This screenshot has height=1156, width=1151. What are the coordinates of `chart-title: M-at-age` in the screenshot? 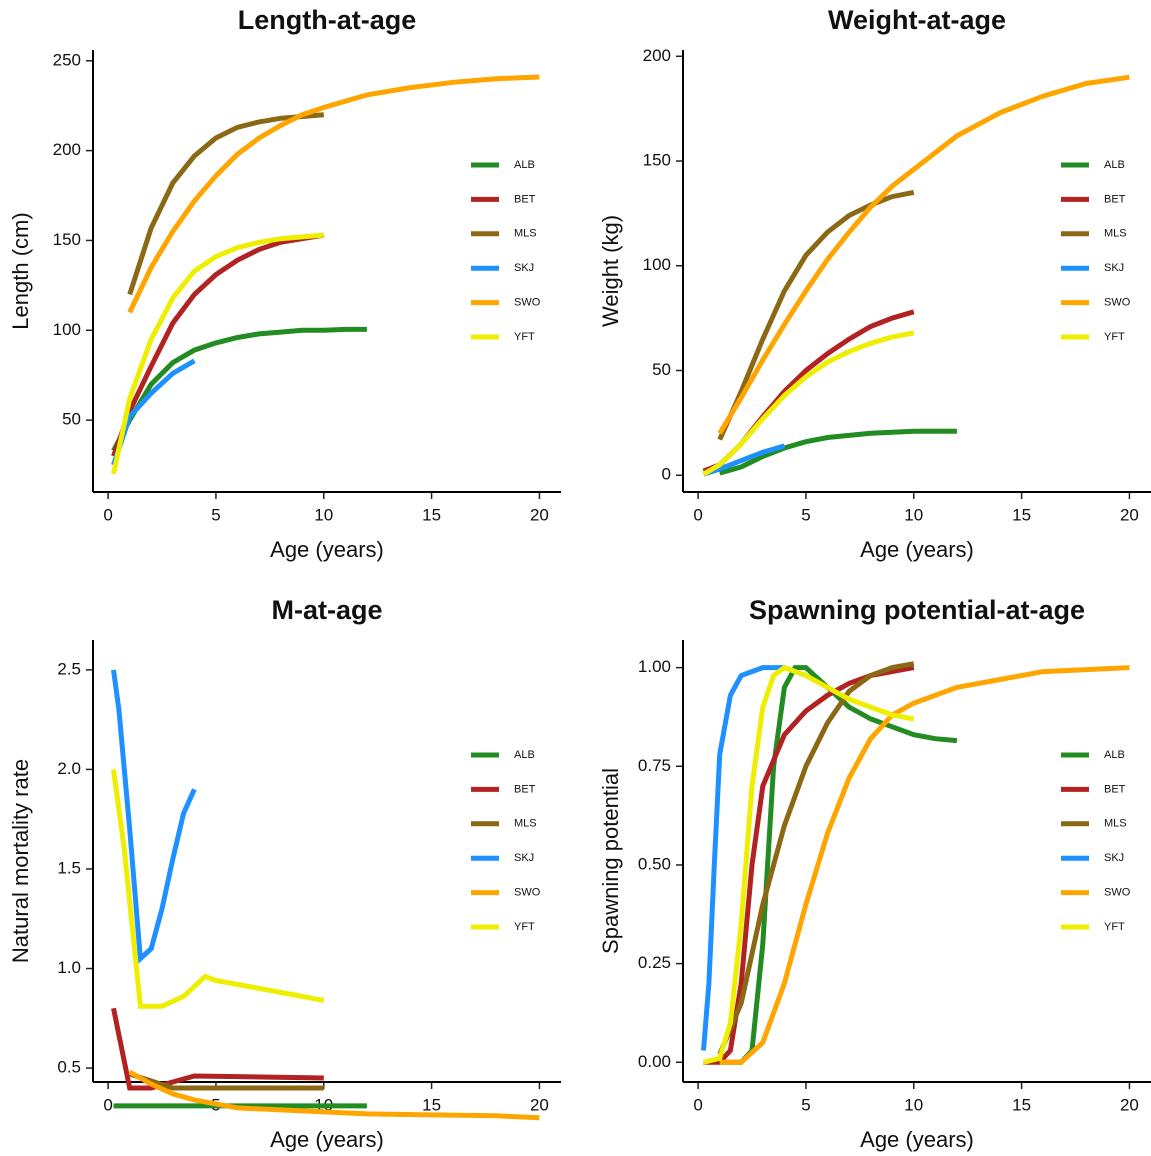 It's located at (326, 610).